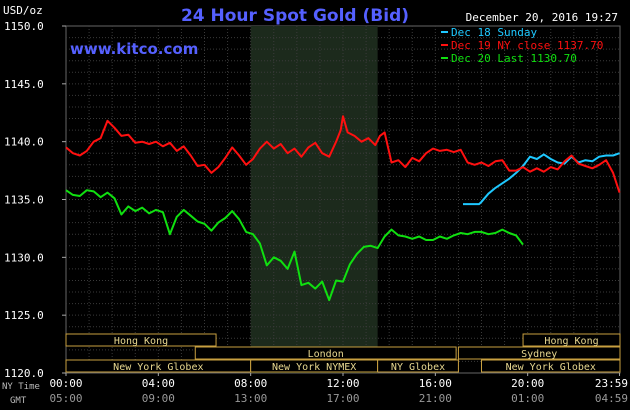  I want to click on x-tick-label-gmt: 13:00, so click(250, 398).